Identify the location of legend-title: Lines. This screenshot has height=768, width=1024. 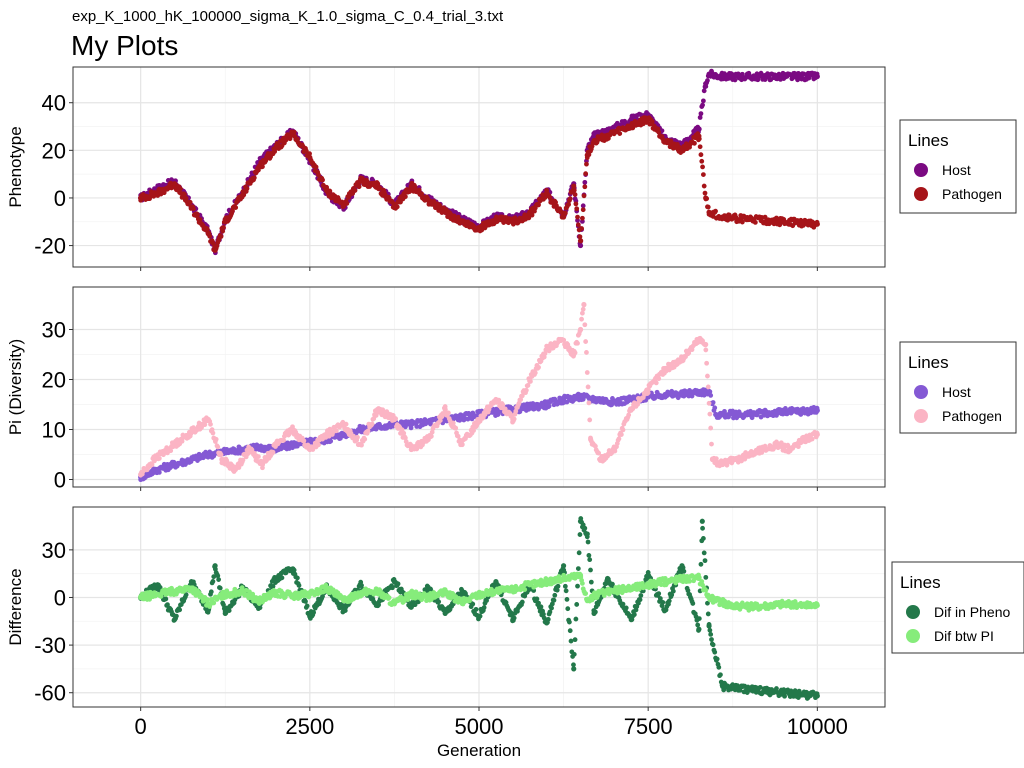
(928, 362).